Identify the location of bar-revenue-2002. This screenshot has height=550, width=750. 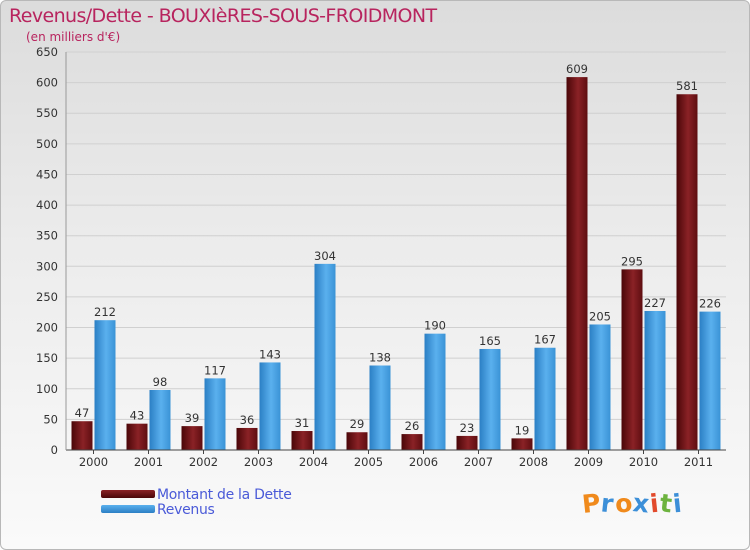
(215, 414).